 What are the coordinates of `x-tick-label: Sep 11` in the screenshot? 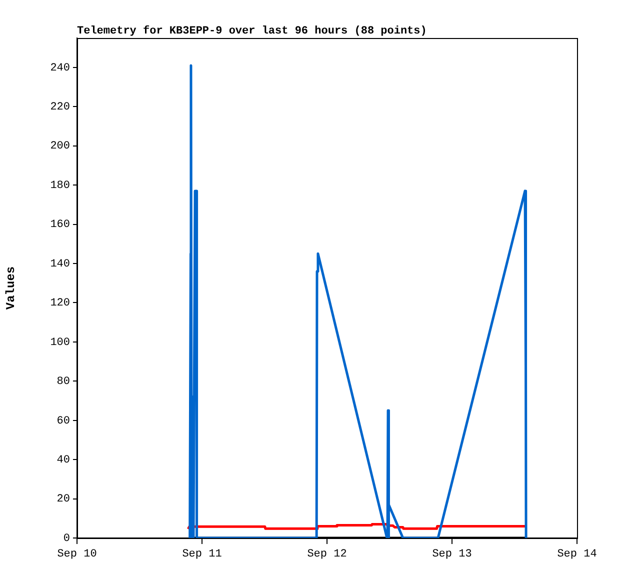 It's located at (202, 554).